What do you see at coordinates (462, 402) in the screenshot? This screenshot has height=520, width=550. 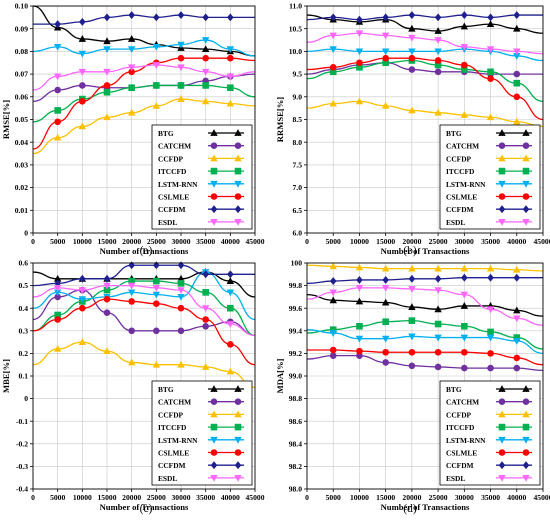 I see `legend-label: CATCHM` at bounding box center [462, 402].